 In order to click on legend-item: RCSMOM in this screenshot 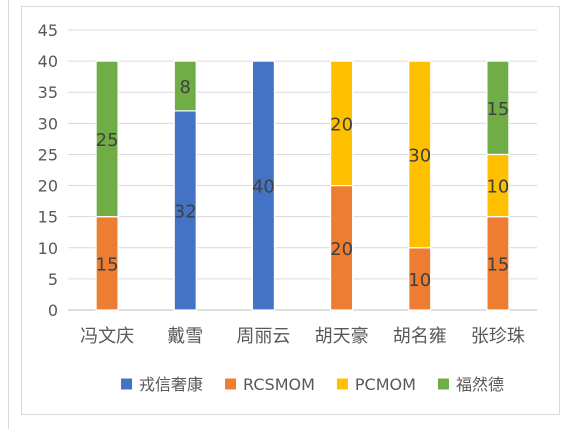, I will do `click(270, 384)`.